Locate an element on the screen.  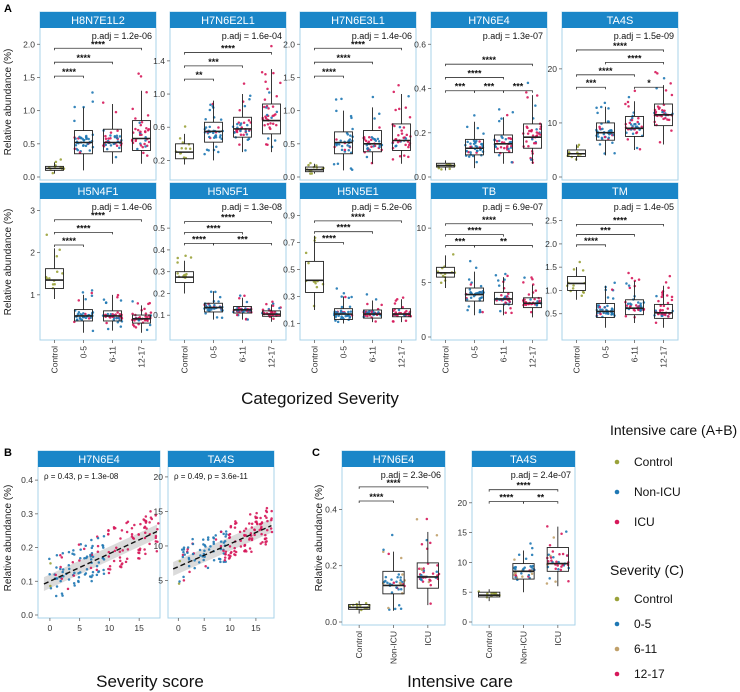
legend-ab-icu-key is located at coordinates (617, 522).